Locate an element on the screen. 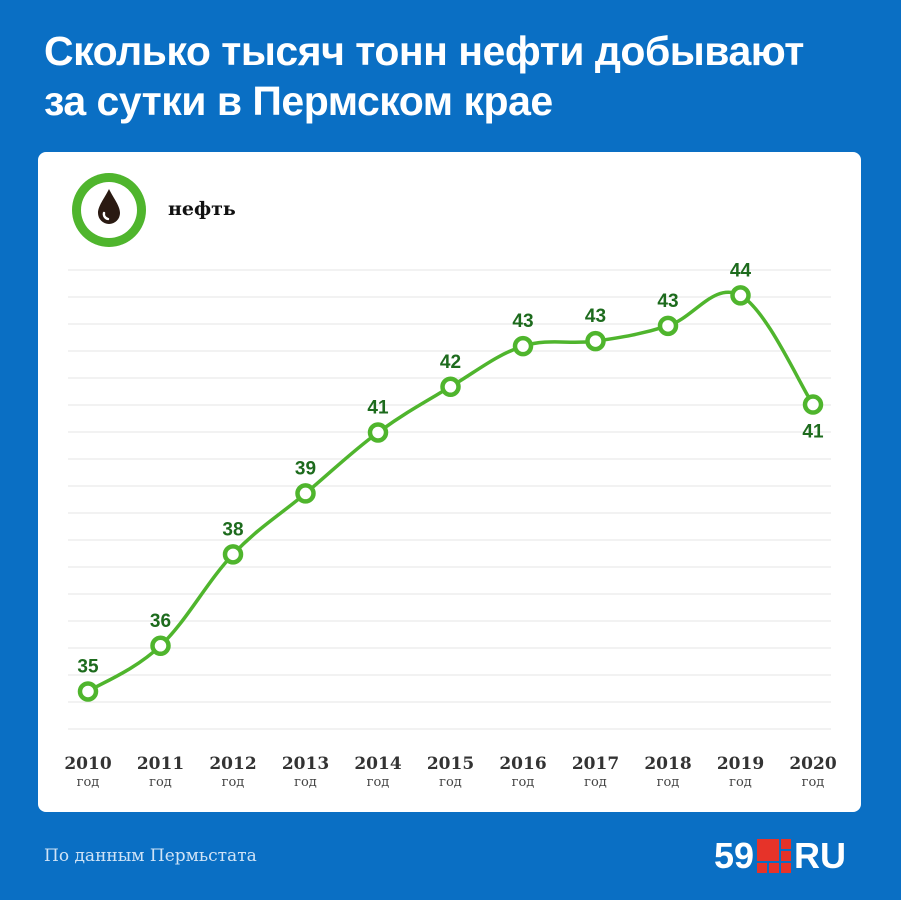  brand-domain: RU is located at coordinates (820, 855).